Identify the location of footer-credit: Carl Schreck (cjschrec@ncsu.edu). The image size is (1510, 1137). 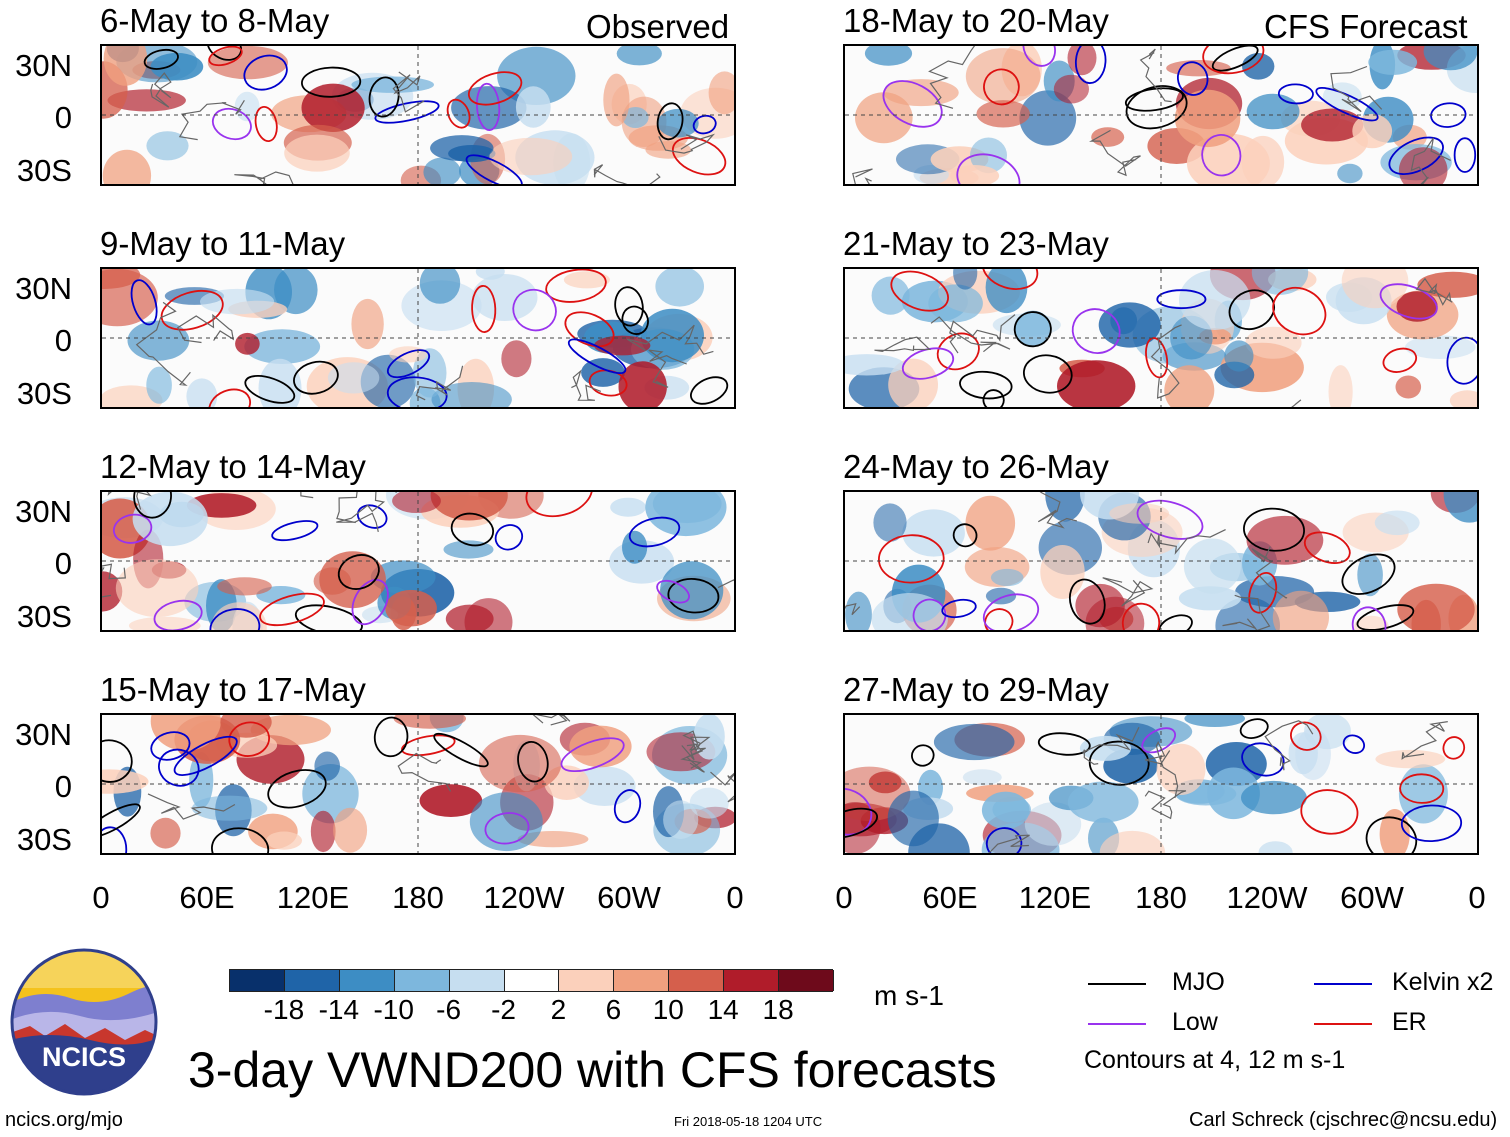
(1343, 1120).